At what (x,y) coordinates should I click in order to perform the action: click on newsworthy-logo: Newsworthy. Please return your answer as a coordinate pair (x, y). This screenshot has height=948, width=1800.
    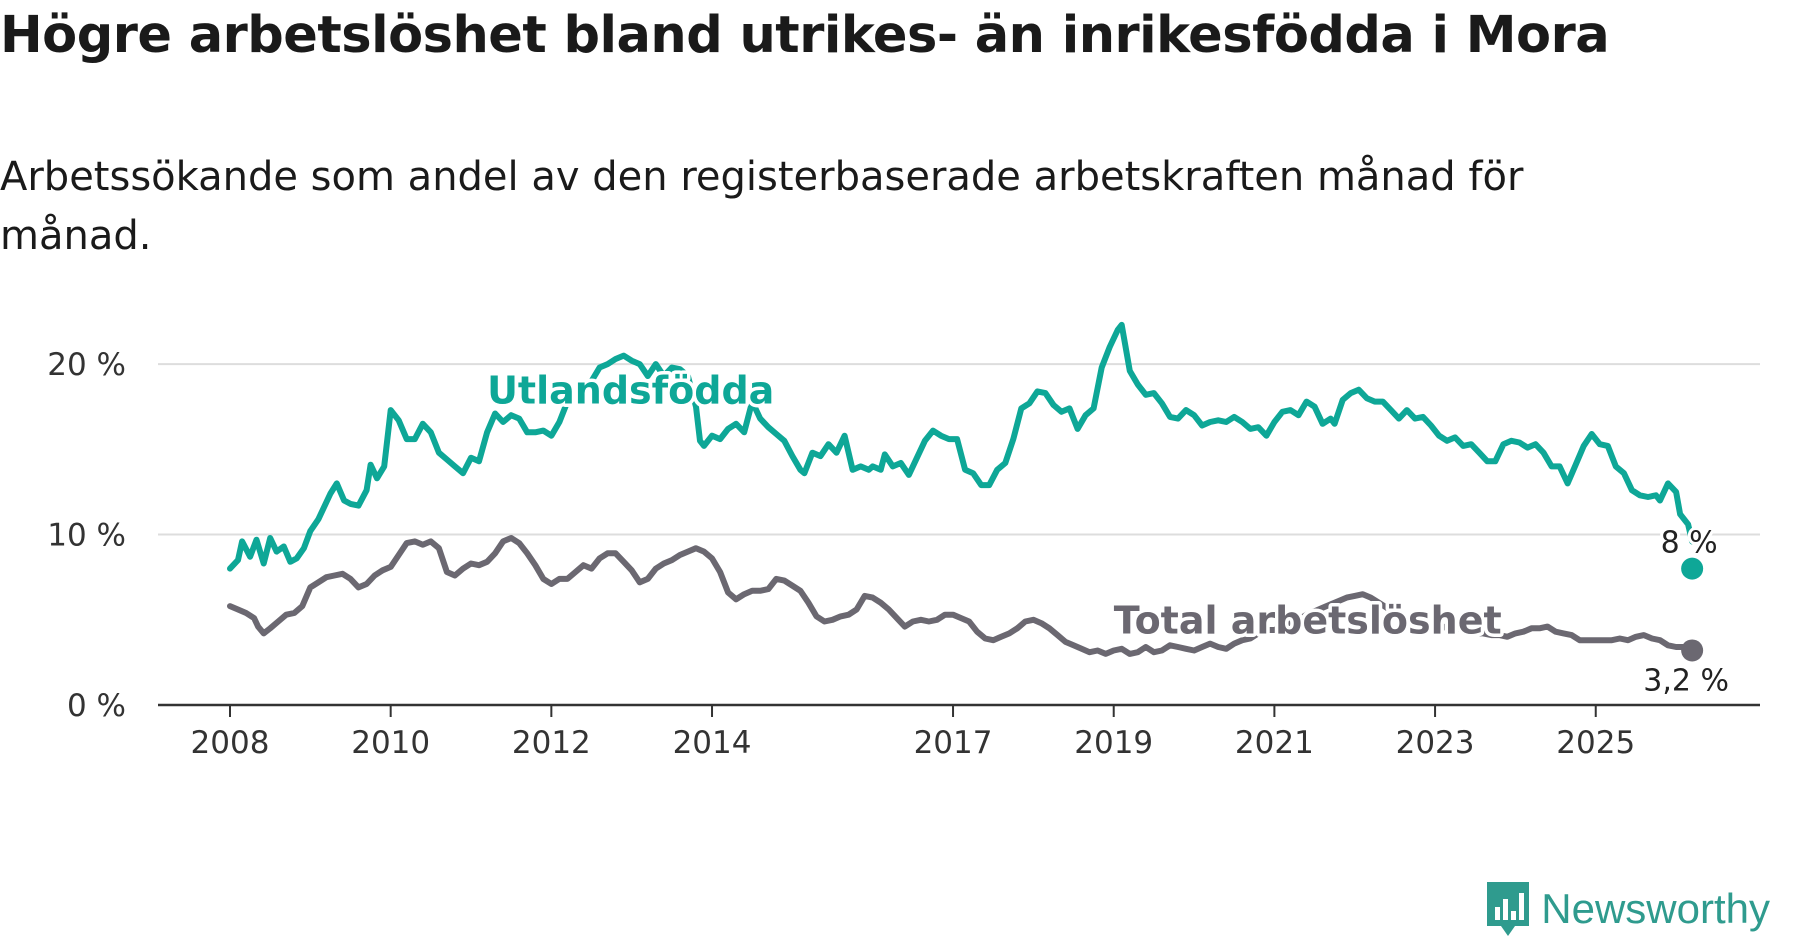
    Looking at the image, I should click on (1627, 909).